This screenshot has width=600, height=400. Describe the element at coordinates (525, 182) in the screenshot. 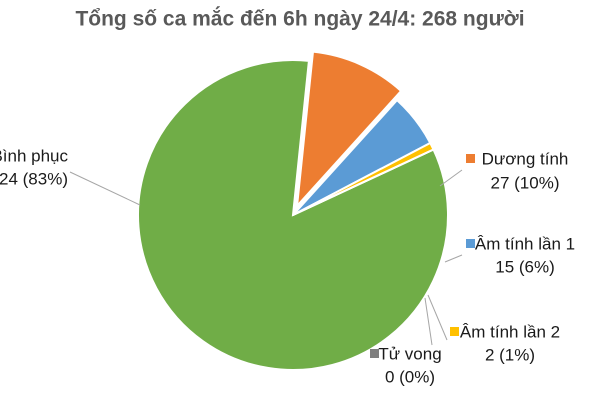

I see `value-label: 27 (10%)` at that location.